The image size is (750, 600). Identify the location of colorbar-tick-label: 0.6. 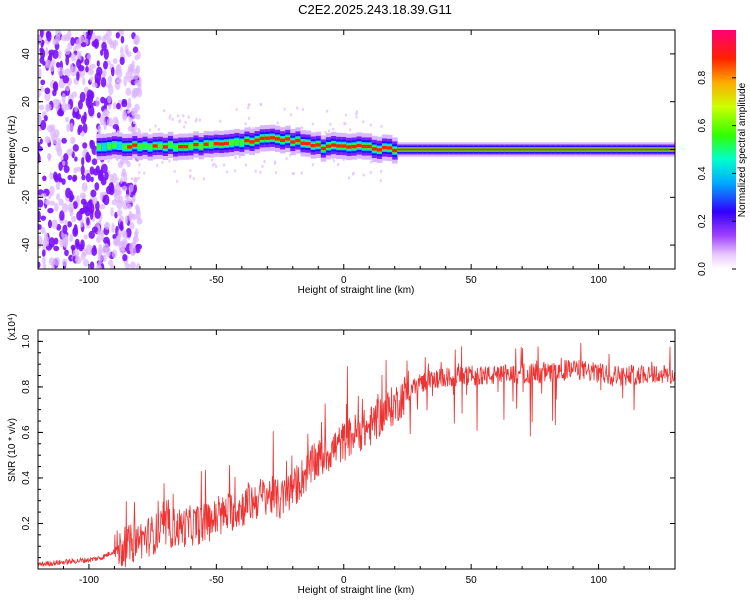
(702, 125).